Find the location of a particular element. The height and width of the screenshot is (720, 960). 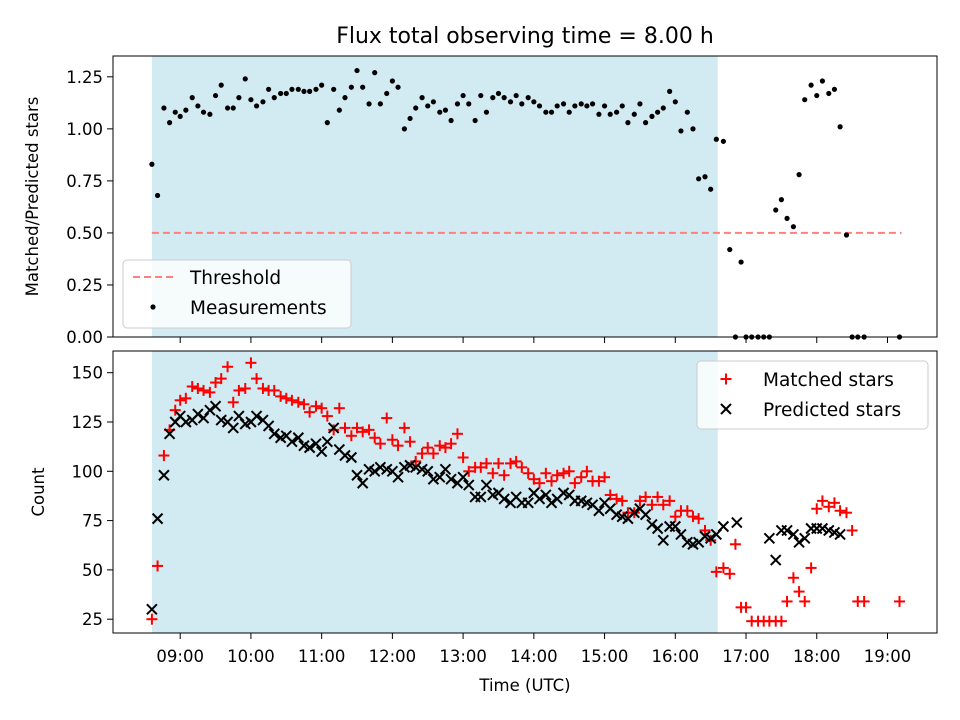

bottom-y-axis-label: Count is located at coordinates (38, 492).